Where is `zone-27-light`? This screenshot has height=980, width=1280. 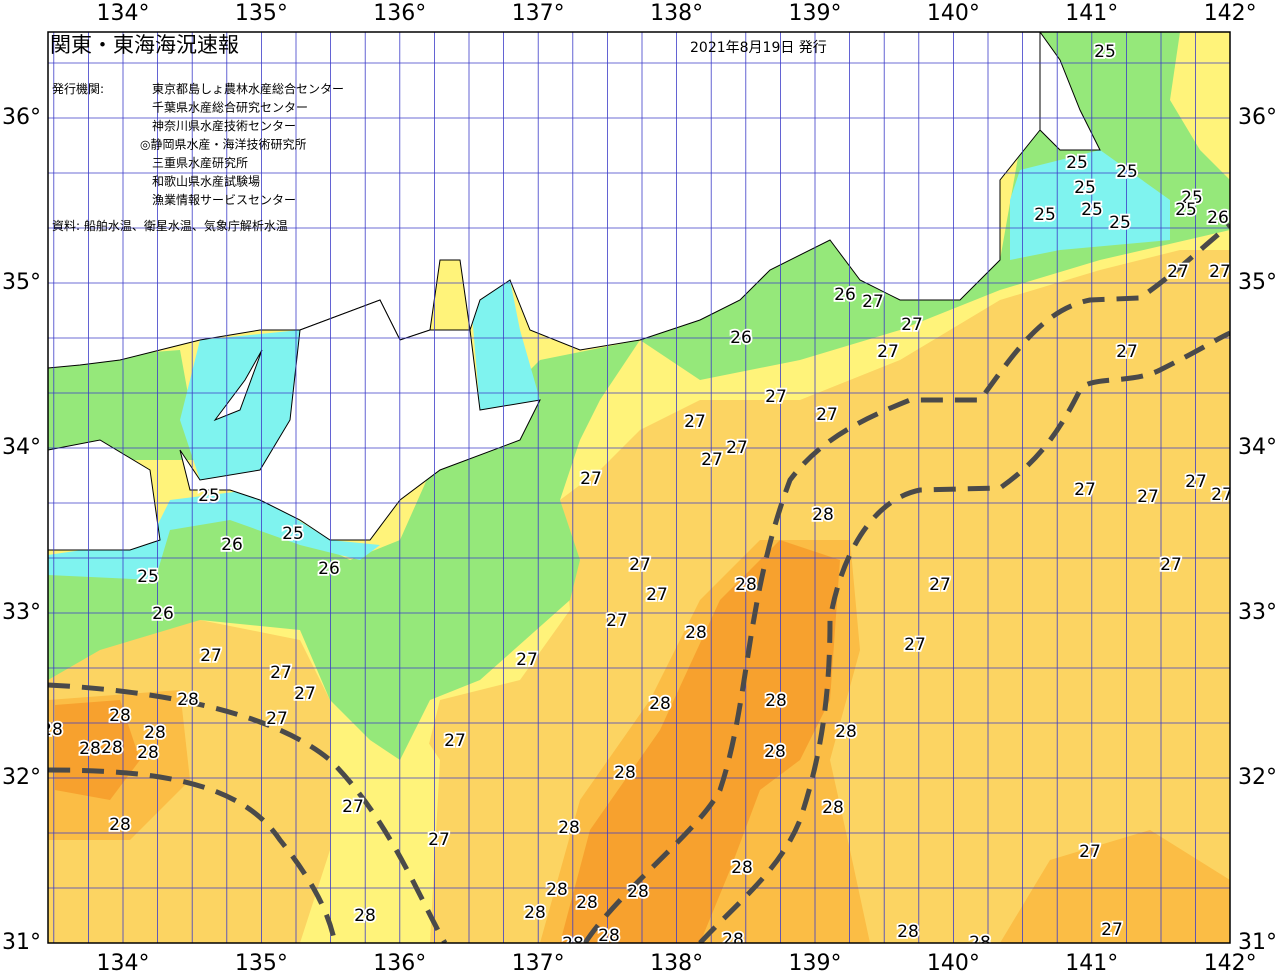 zone-27-light is located at coordinates (370, 821).